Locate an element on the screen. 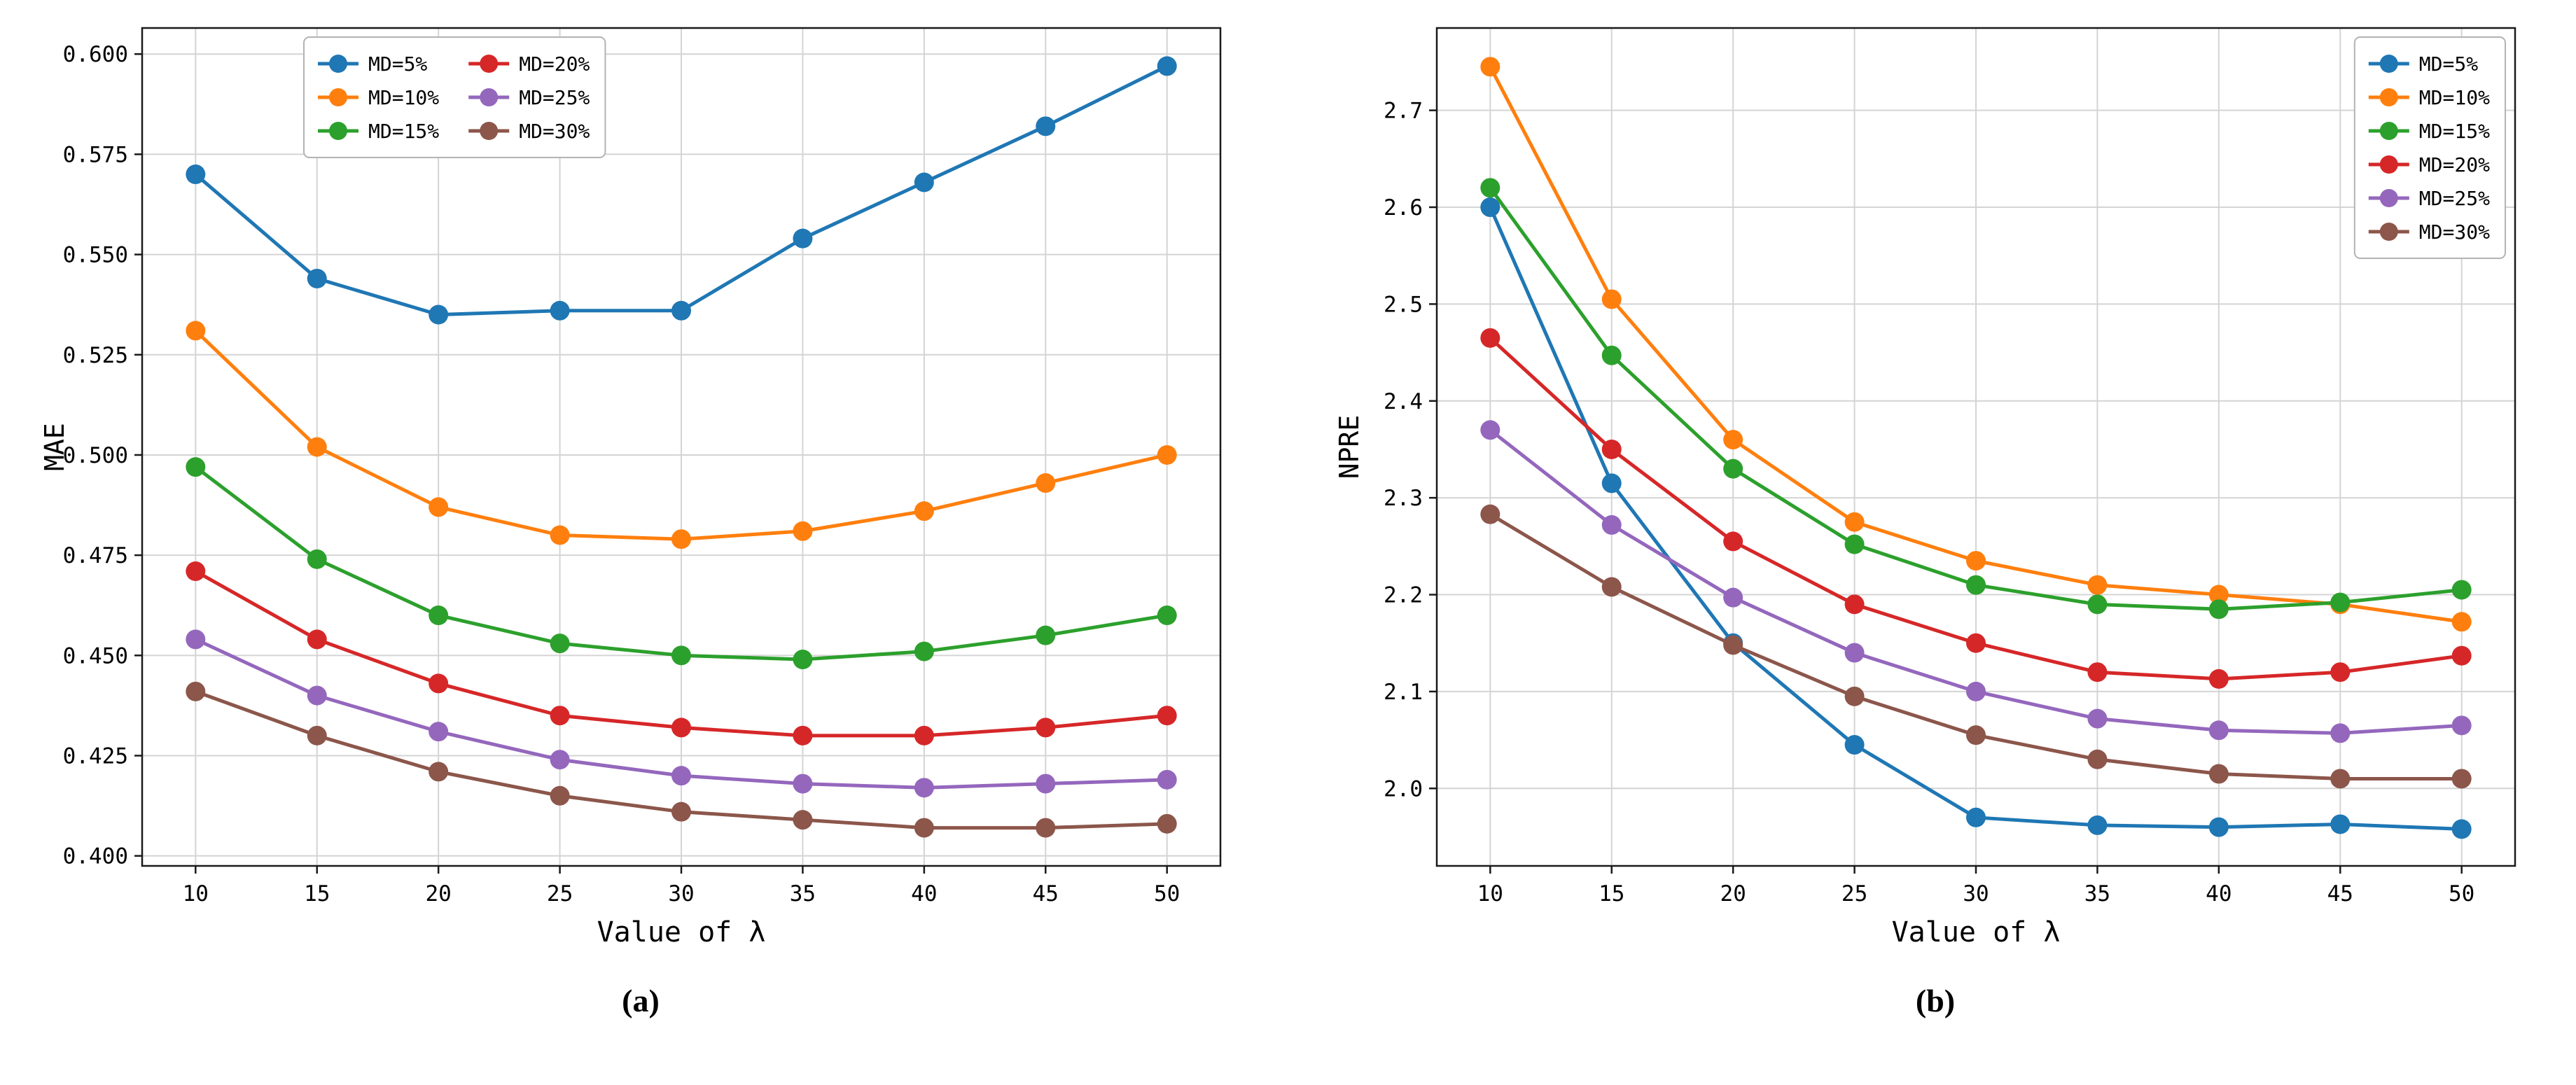 Image resolution: width=2576 pixels, height=1085 pixels. y-tick-label: 0.450 is located at coordinates (95, 655).